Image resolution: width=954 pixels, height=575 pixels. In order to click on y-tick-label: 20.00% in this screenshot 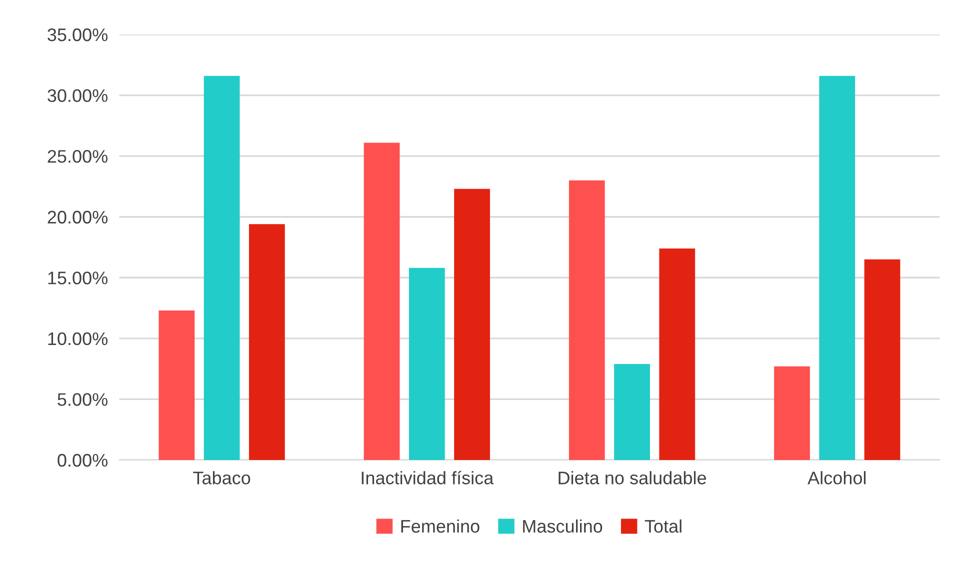, I will do `click(78, 217)`.